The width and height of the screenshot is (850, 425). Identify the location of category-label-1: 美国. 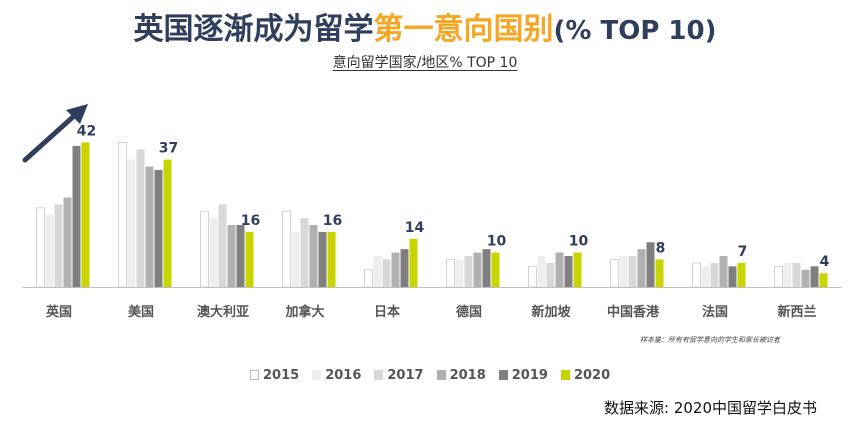
(141, 312).